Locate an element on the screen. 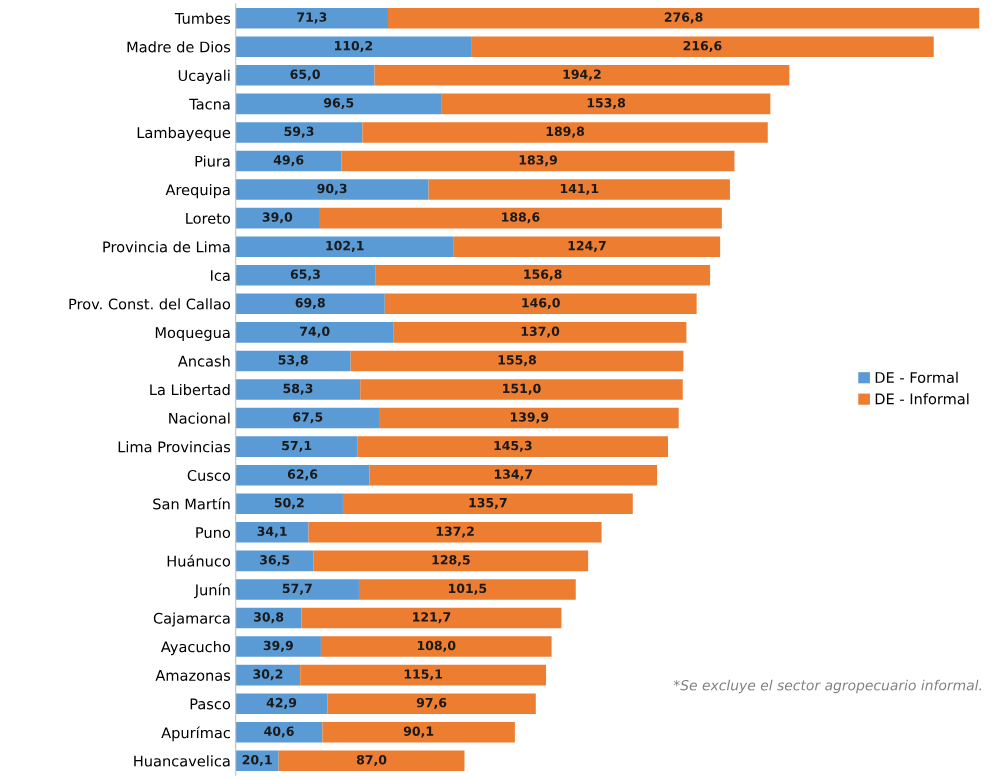  data-label: 62,6 is located at coordinates (302, 475).